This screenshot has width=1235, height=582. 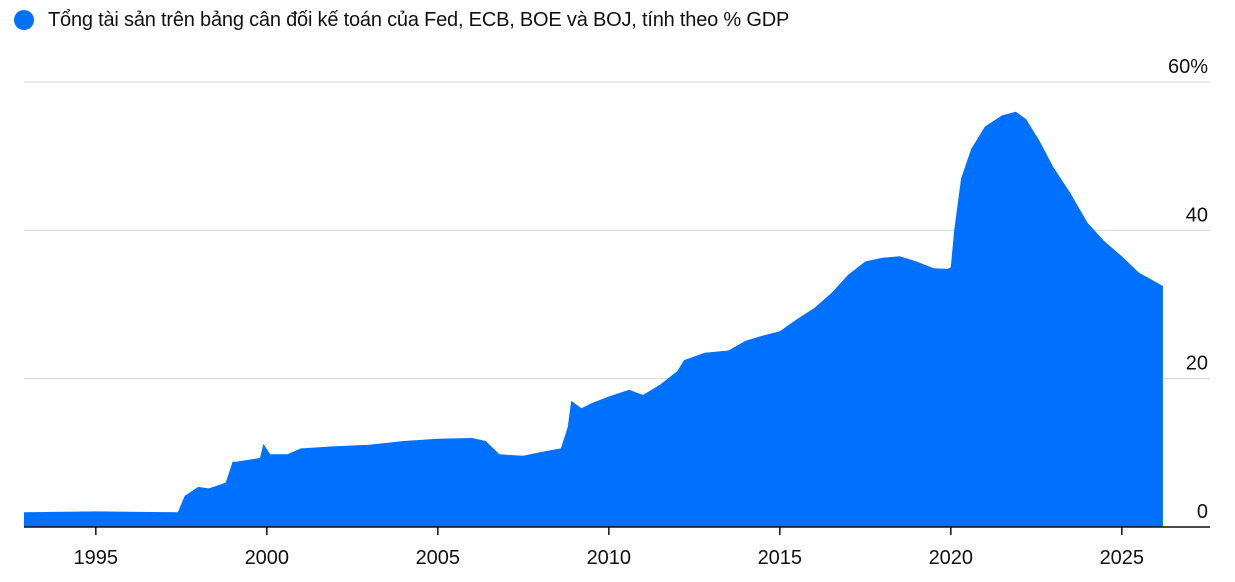 I want to click on x-ticks: 1995 2000 2005 2010 2015 2020 2025, so click(x=609, y=548).